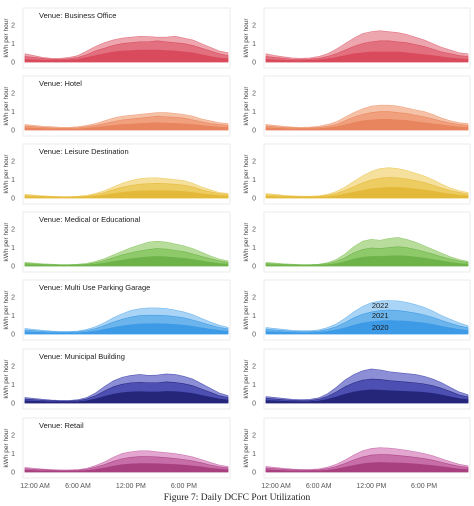 The width and height of the screenshot is (474, 506). What do you see at coordinates (380, 305) in the screenshot?
I see `year-label-2022: 2022` at bounding box center [380, 305].